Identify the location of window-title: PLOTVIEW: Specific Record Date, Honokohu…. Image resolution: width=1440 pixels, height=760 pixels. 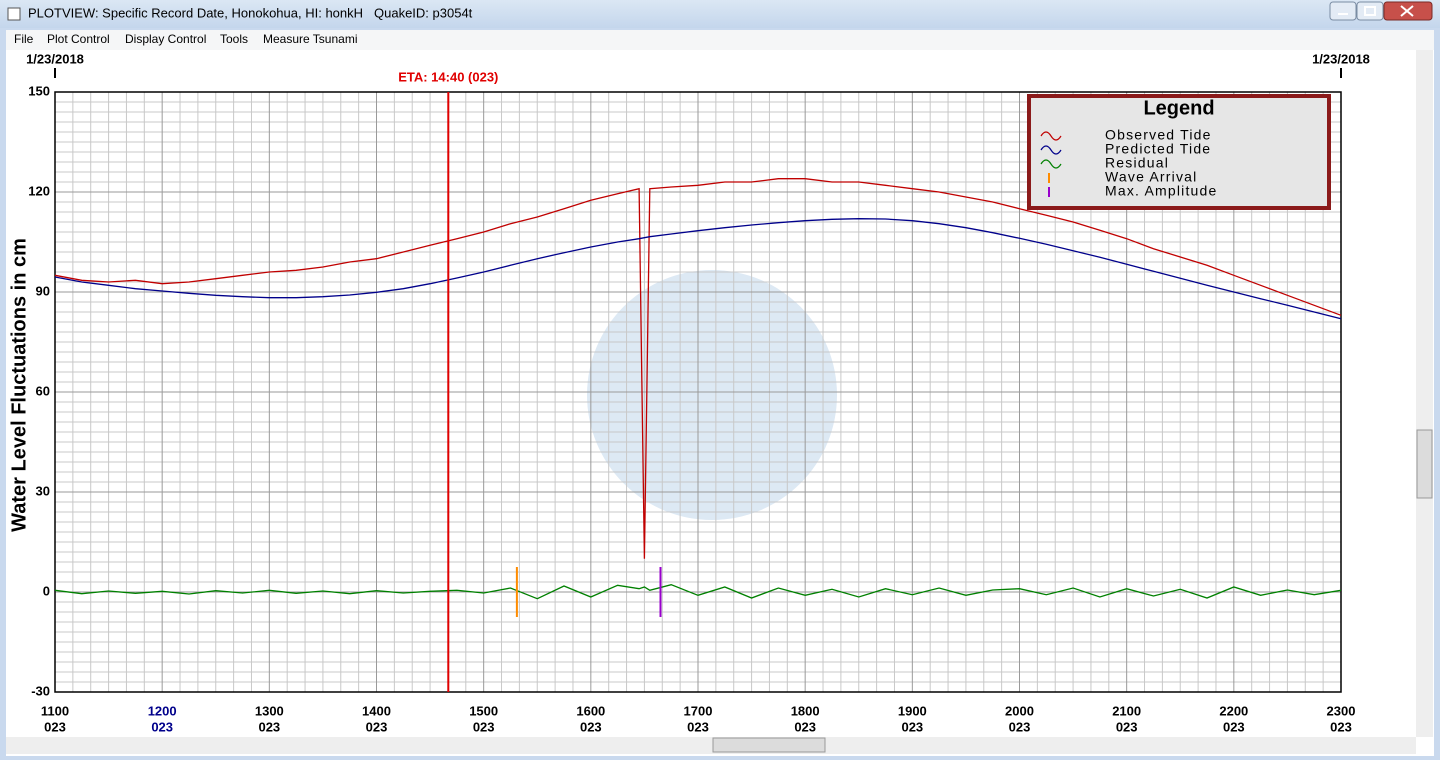
(195, 12).